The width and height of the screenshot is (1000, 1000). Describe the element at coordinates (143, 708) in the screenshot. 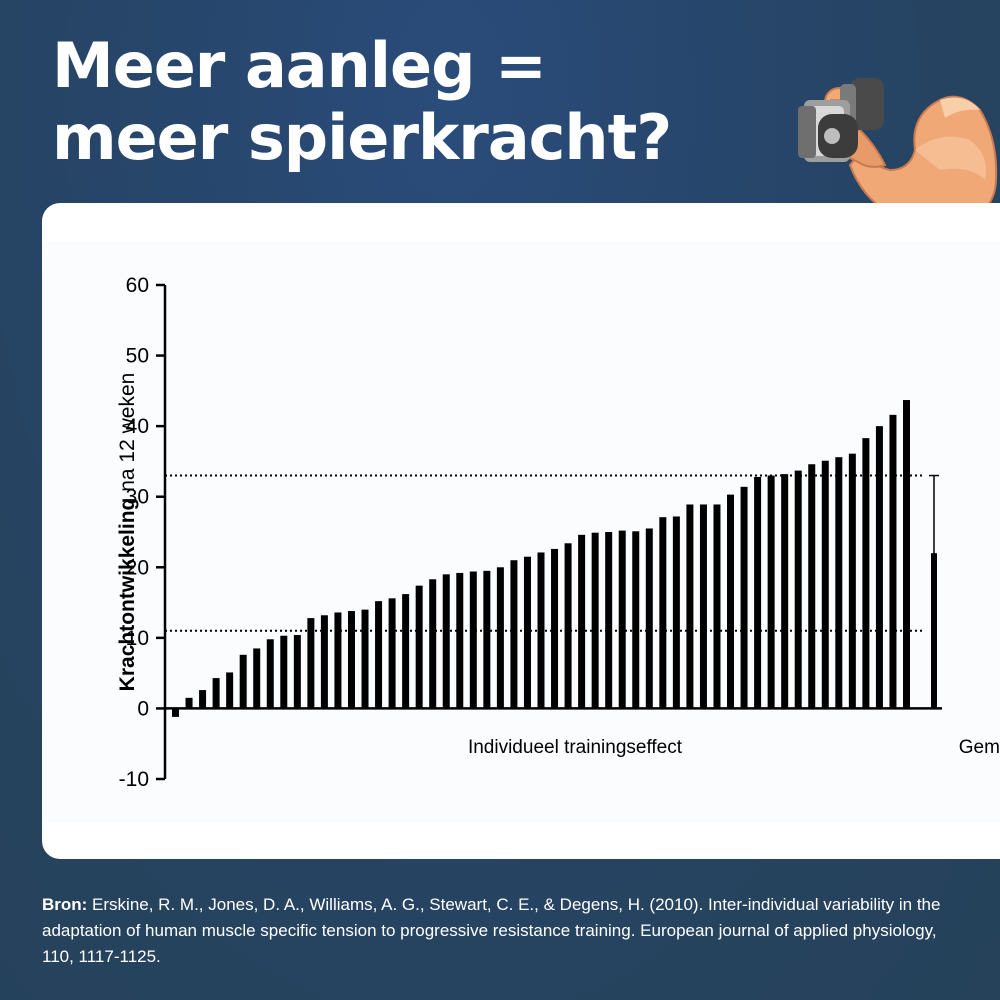

I see `y-tick-label: 0` at that location.